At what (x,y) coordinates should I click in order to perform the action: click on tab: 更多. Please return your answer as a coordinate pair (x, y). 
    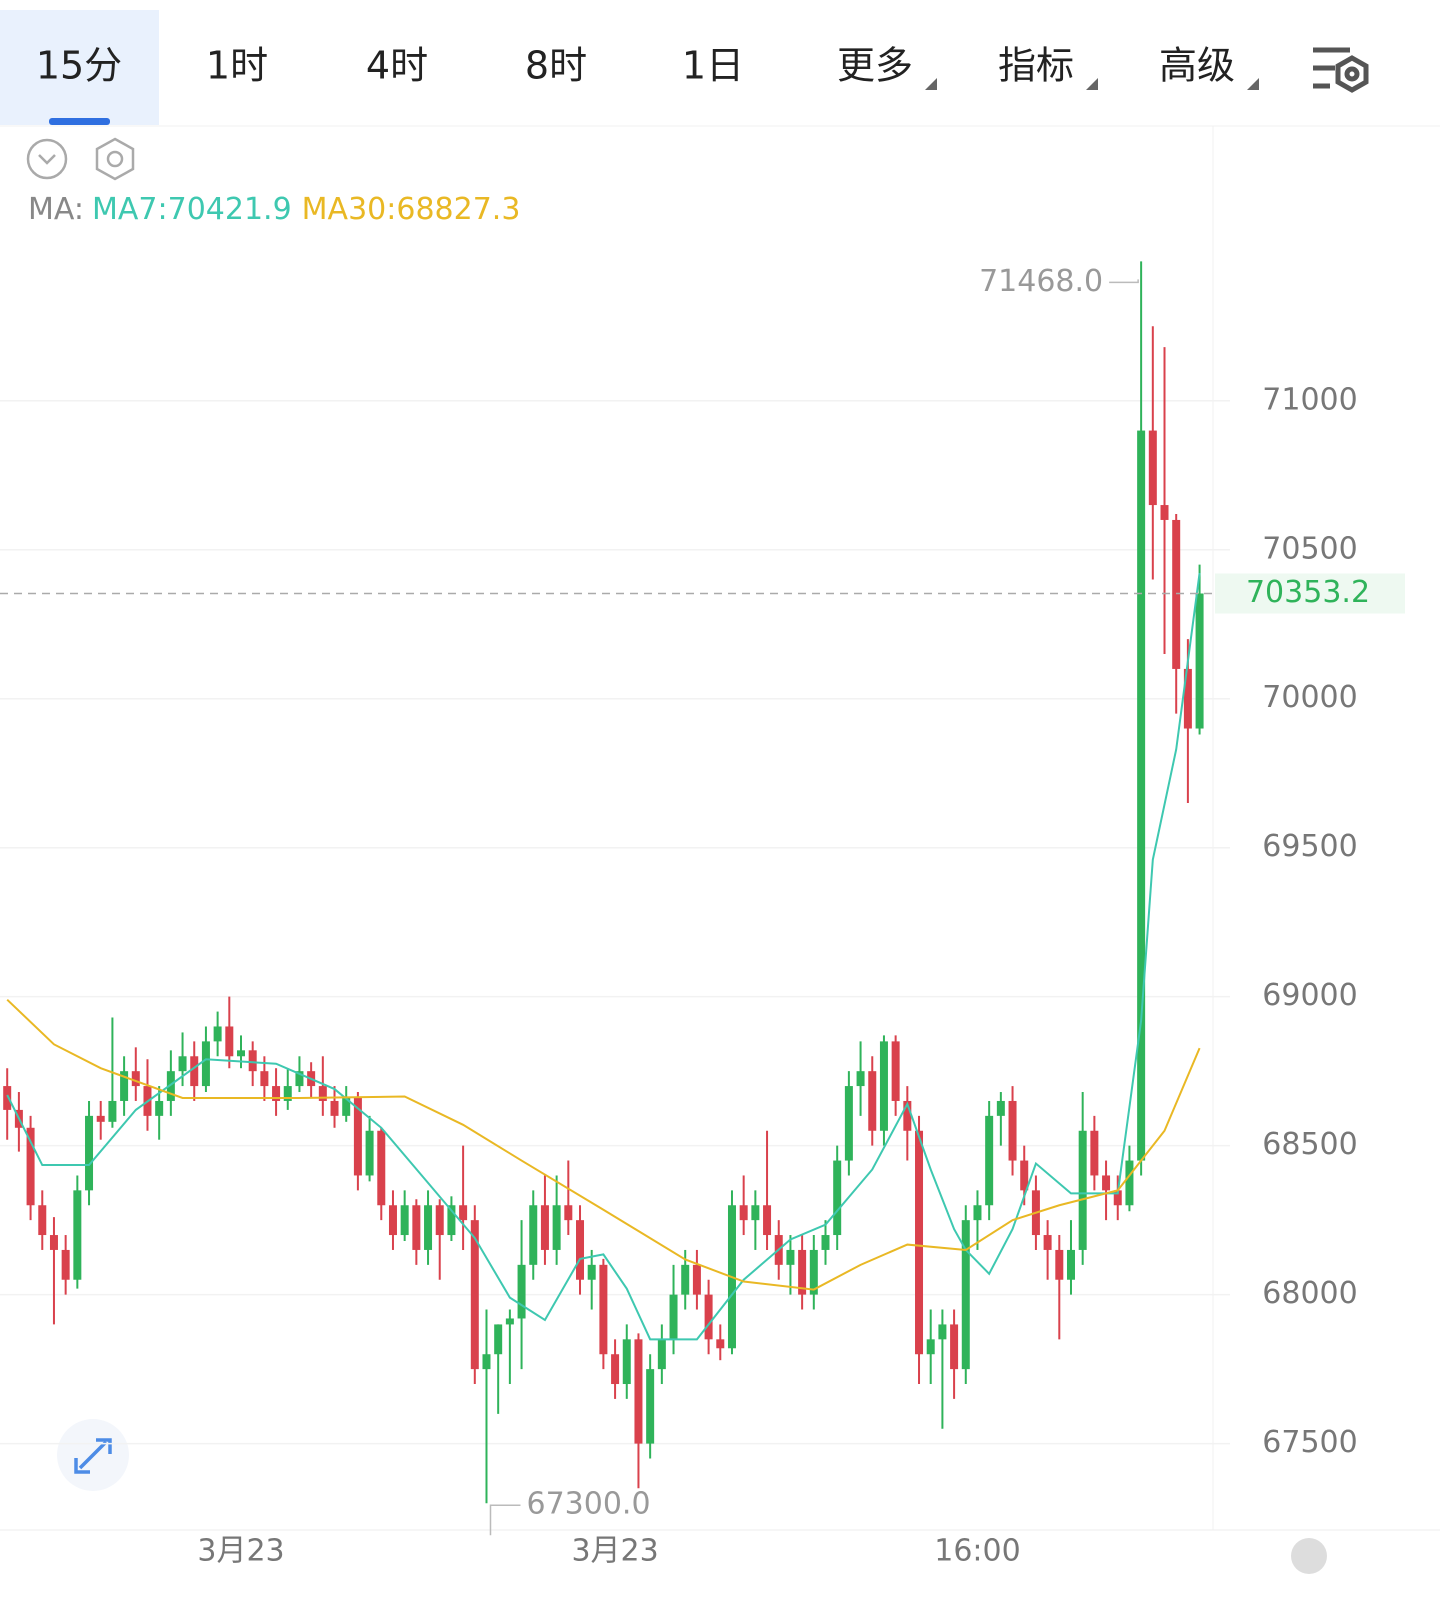
    Looking at the image, I should click on (875, 66).